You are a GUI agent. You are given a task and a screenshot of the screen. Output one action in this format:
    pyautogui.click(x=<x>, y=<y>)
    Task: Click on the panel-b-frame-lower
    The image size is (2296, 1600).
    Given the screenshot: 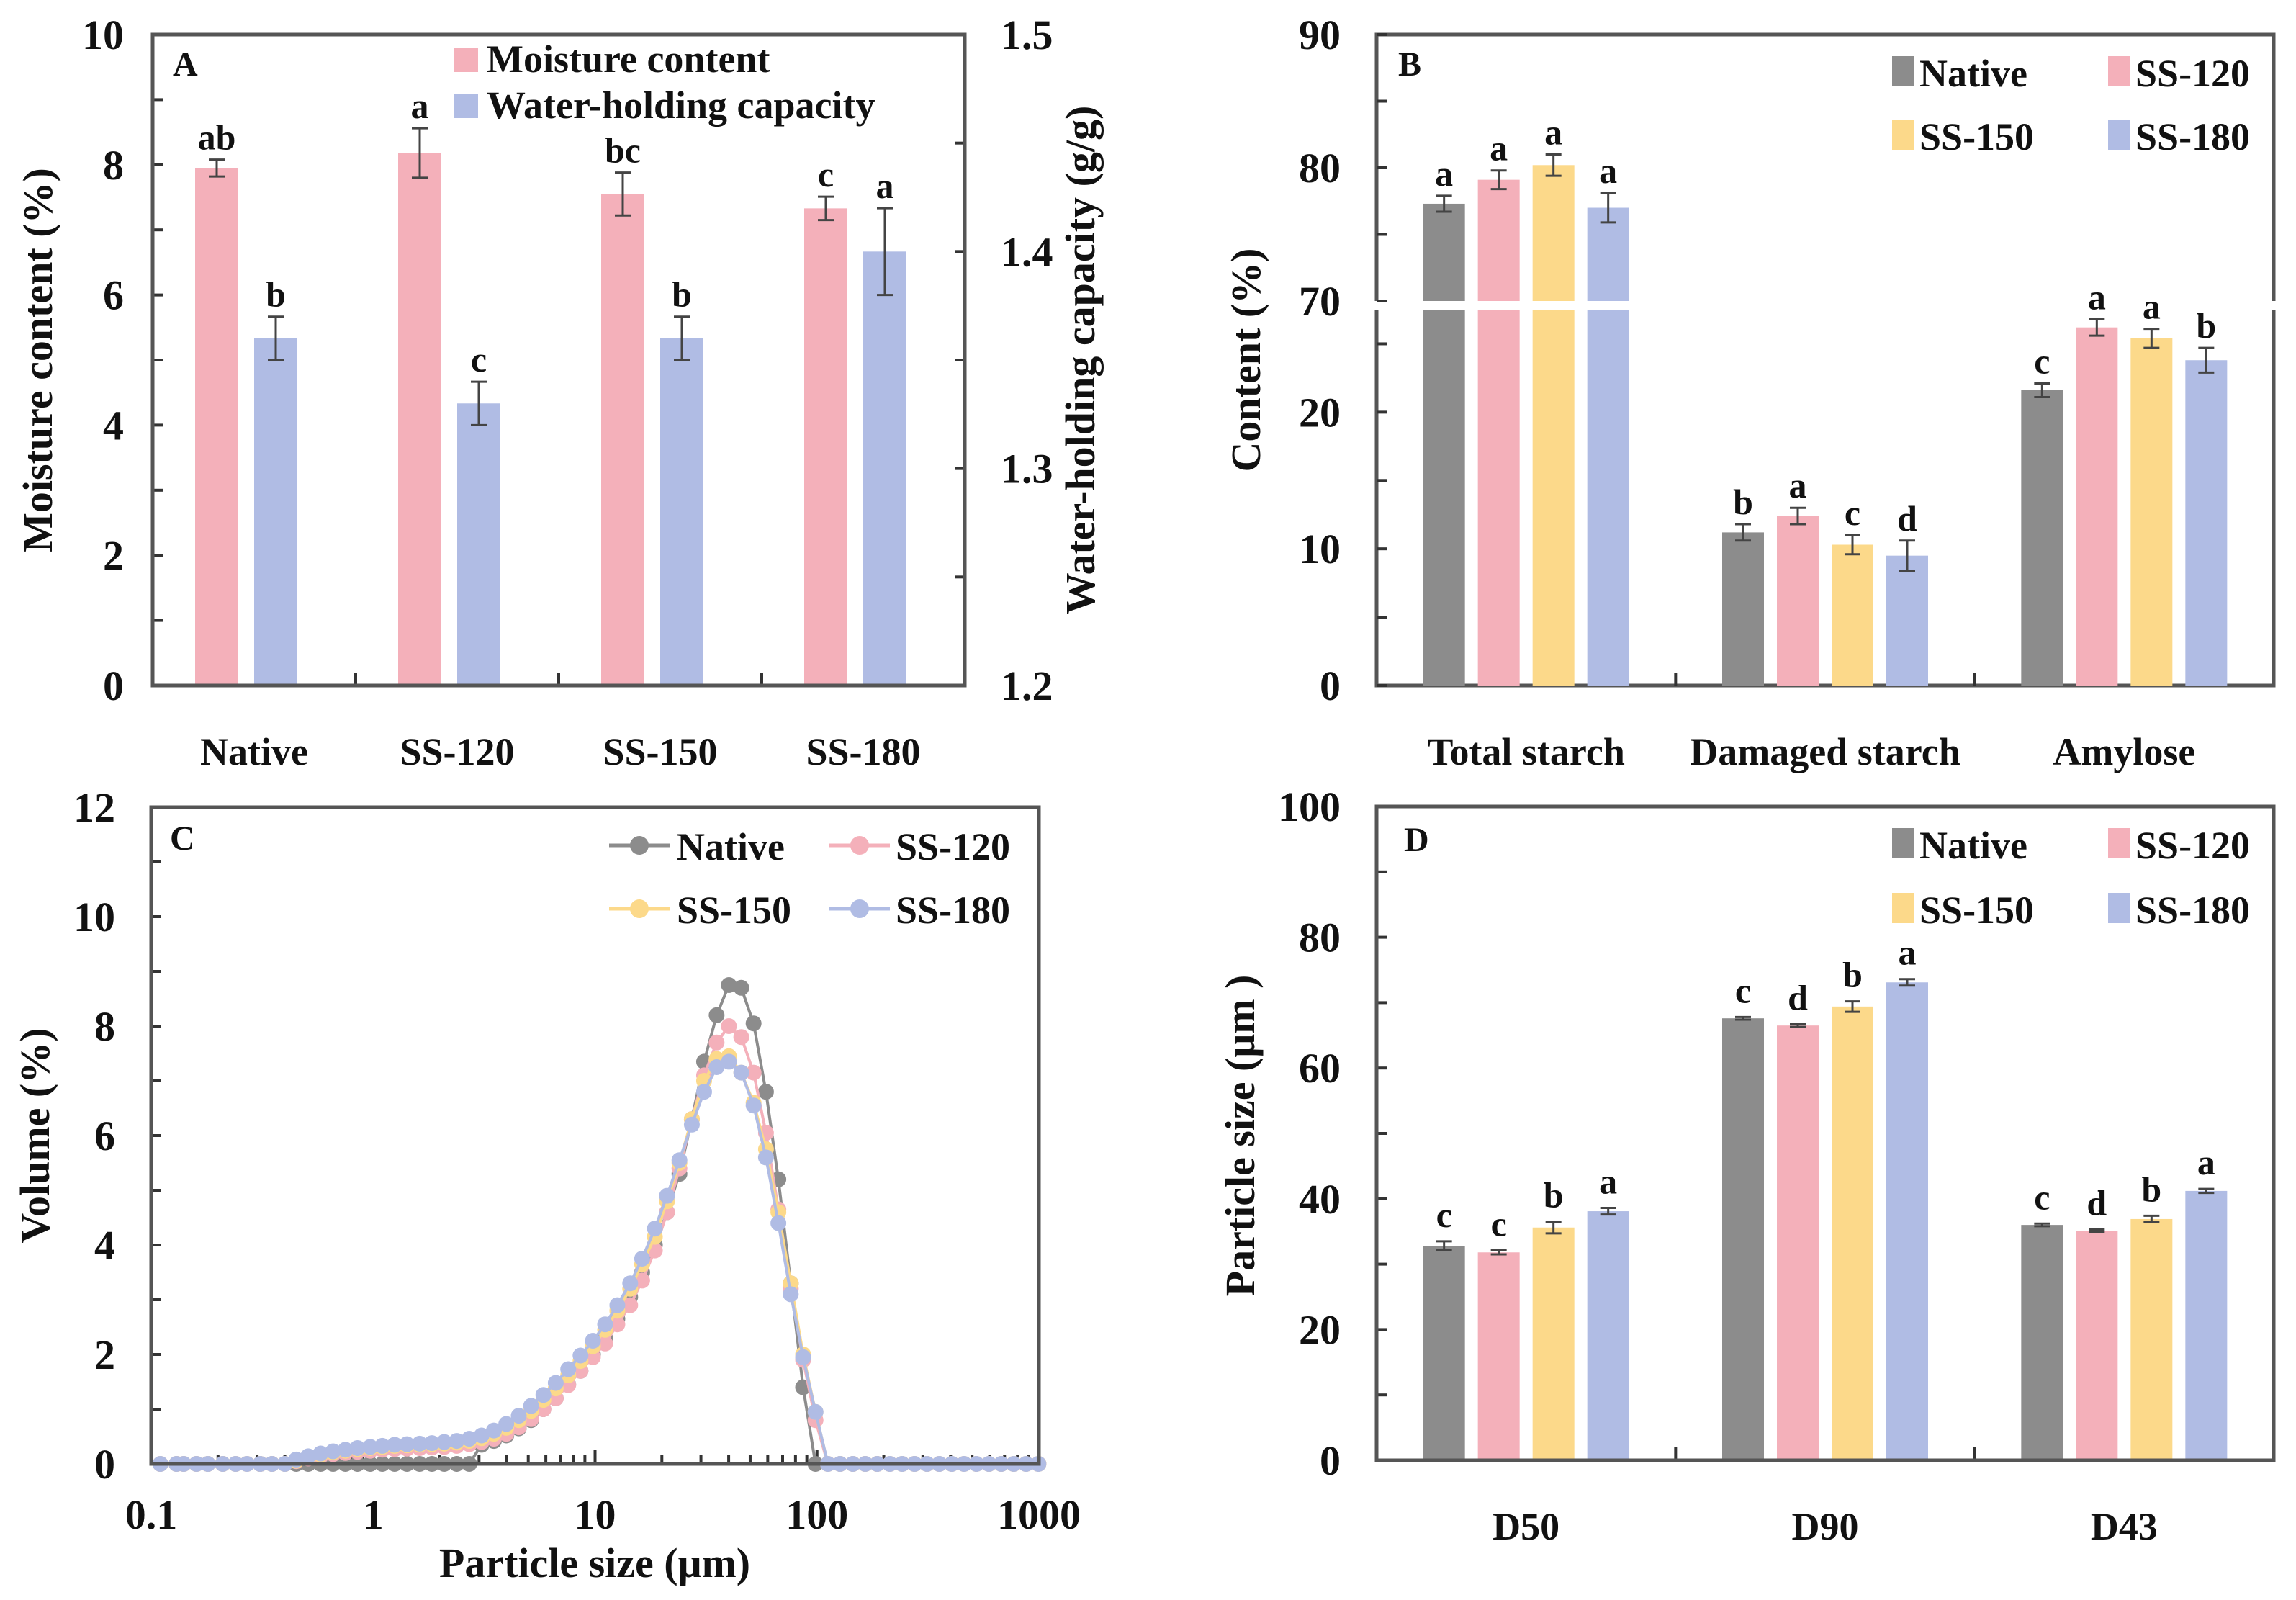 What is the action you would take?
    pyautogui.click(x=1825, y=499)
    